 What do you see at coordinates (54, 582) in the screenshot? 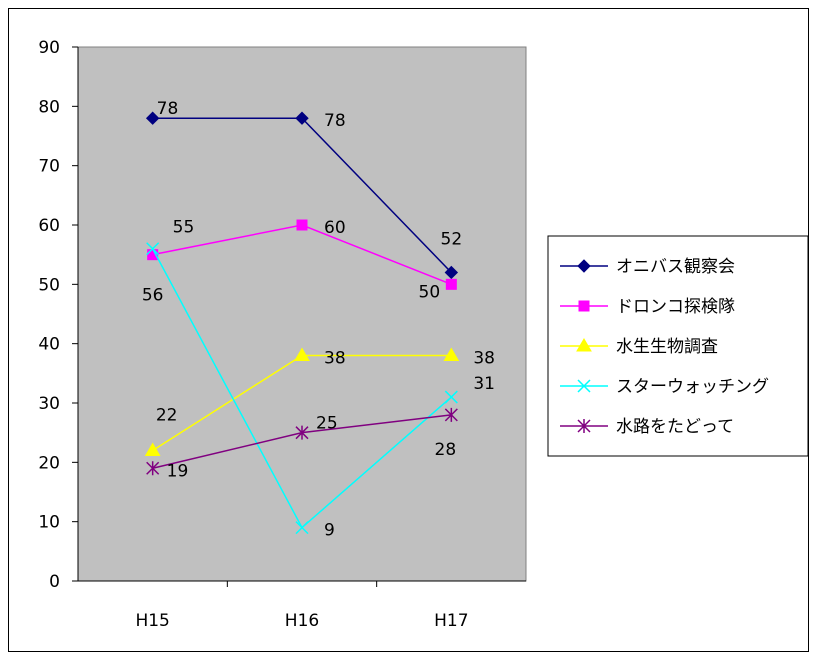
I see `y-tick-label: 0` at bounding box center [54, 582].